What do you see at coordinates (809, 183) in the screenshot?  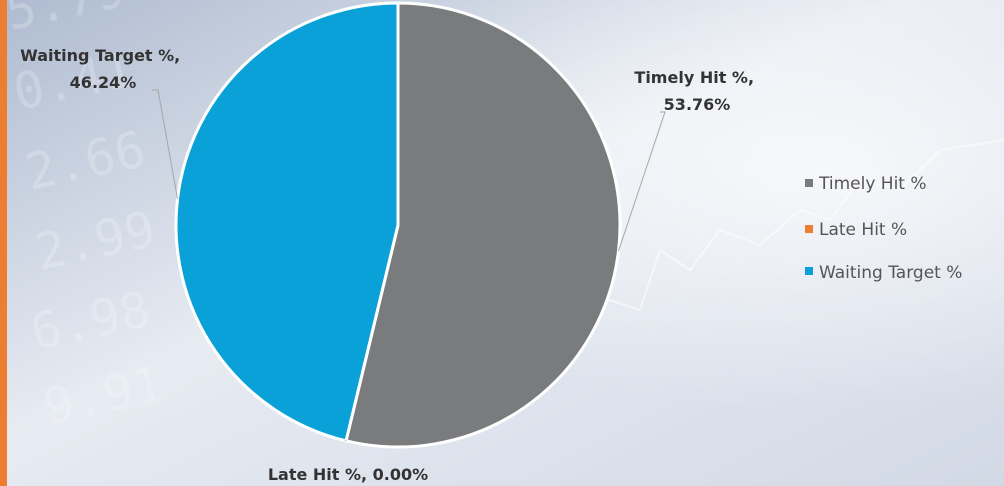 I see `legend-swatch-timely-hit` at bounding box center [809, 183].